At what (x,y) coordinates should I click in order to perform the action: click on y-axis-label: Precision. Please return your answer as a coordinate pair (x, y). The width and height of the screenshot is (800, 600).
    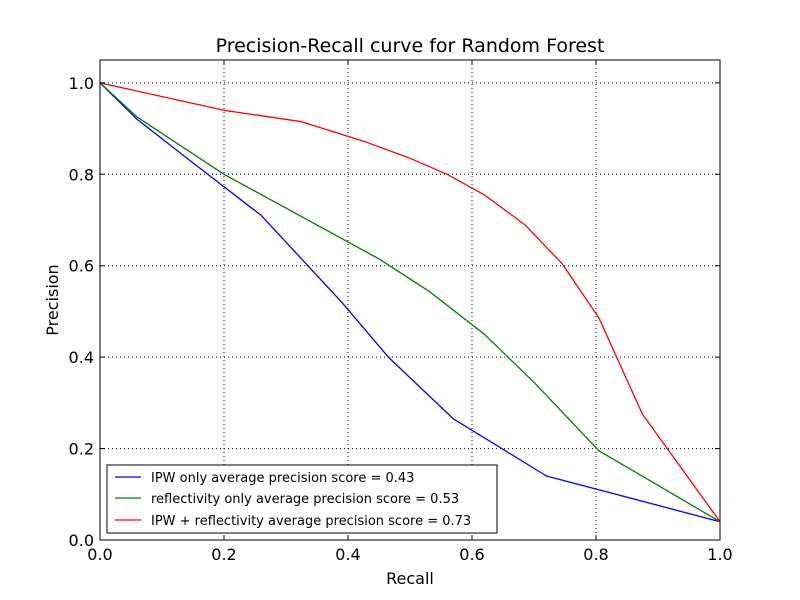
    Looking at the image, I should click on (52, 299).